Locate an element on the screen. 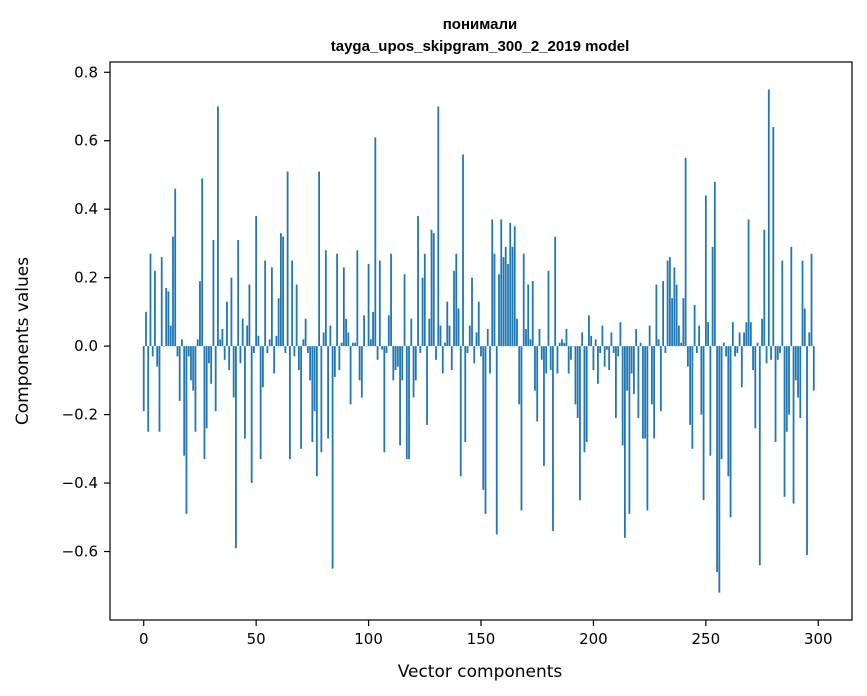 This screenshot has width=867, height=696. y-tick-label: −0.4 is located at coordinates (80, 483).